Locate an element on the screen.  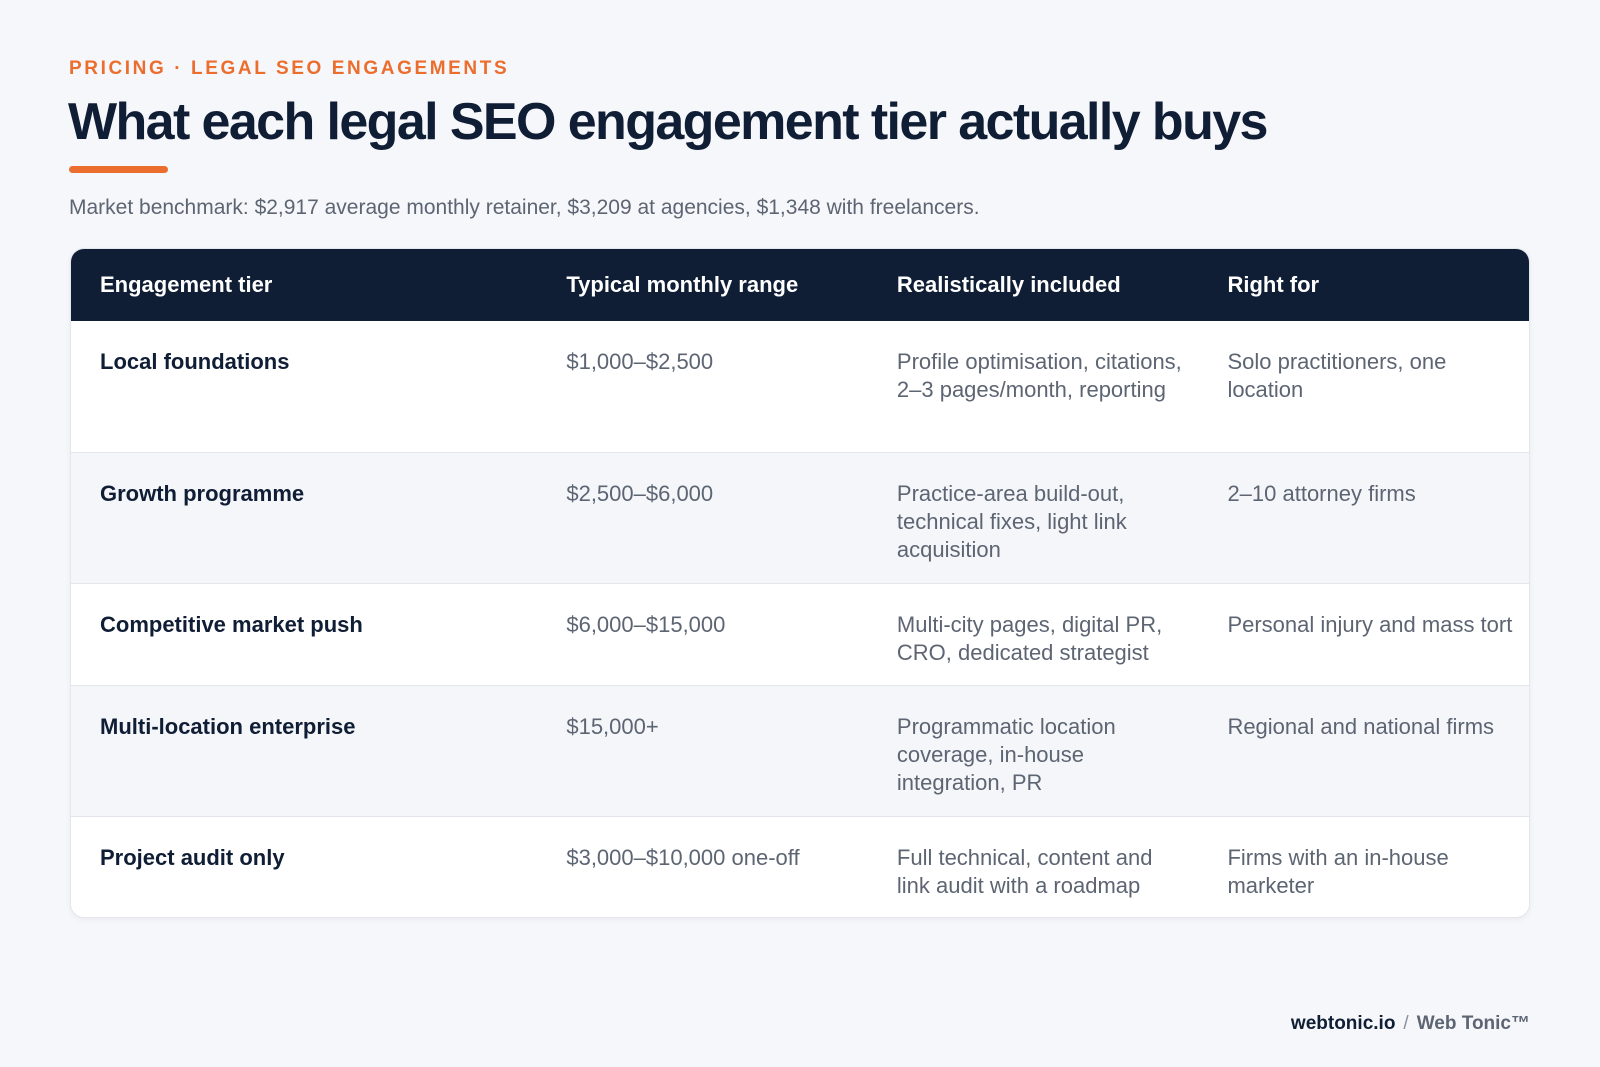
footer-credit: webtonic.io / Web Tonic™ is located at coordinates (1410, 1024).